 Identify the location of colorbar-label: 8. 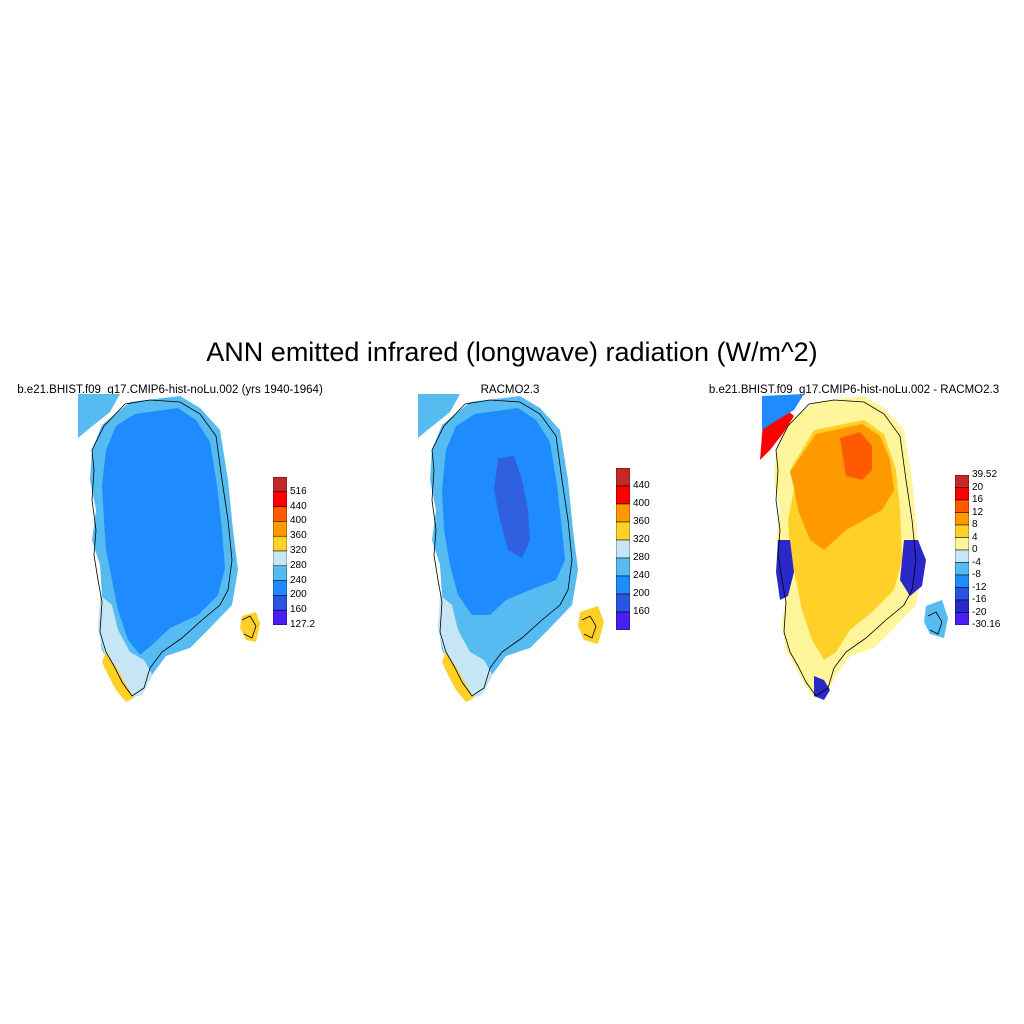
(975, 524).